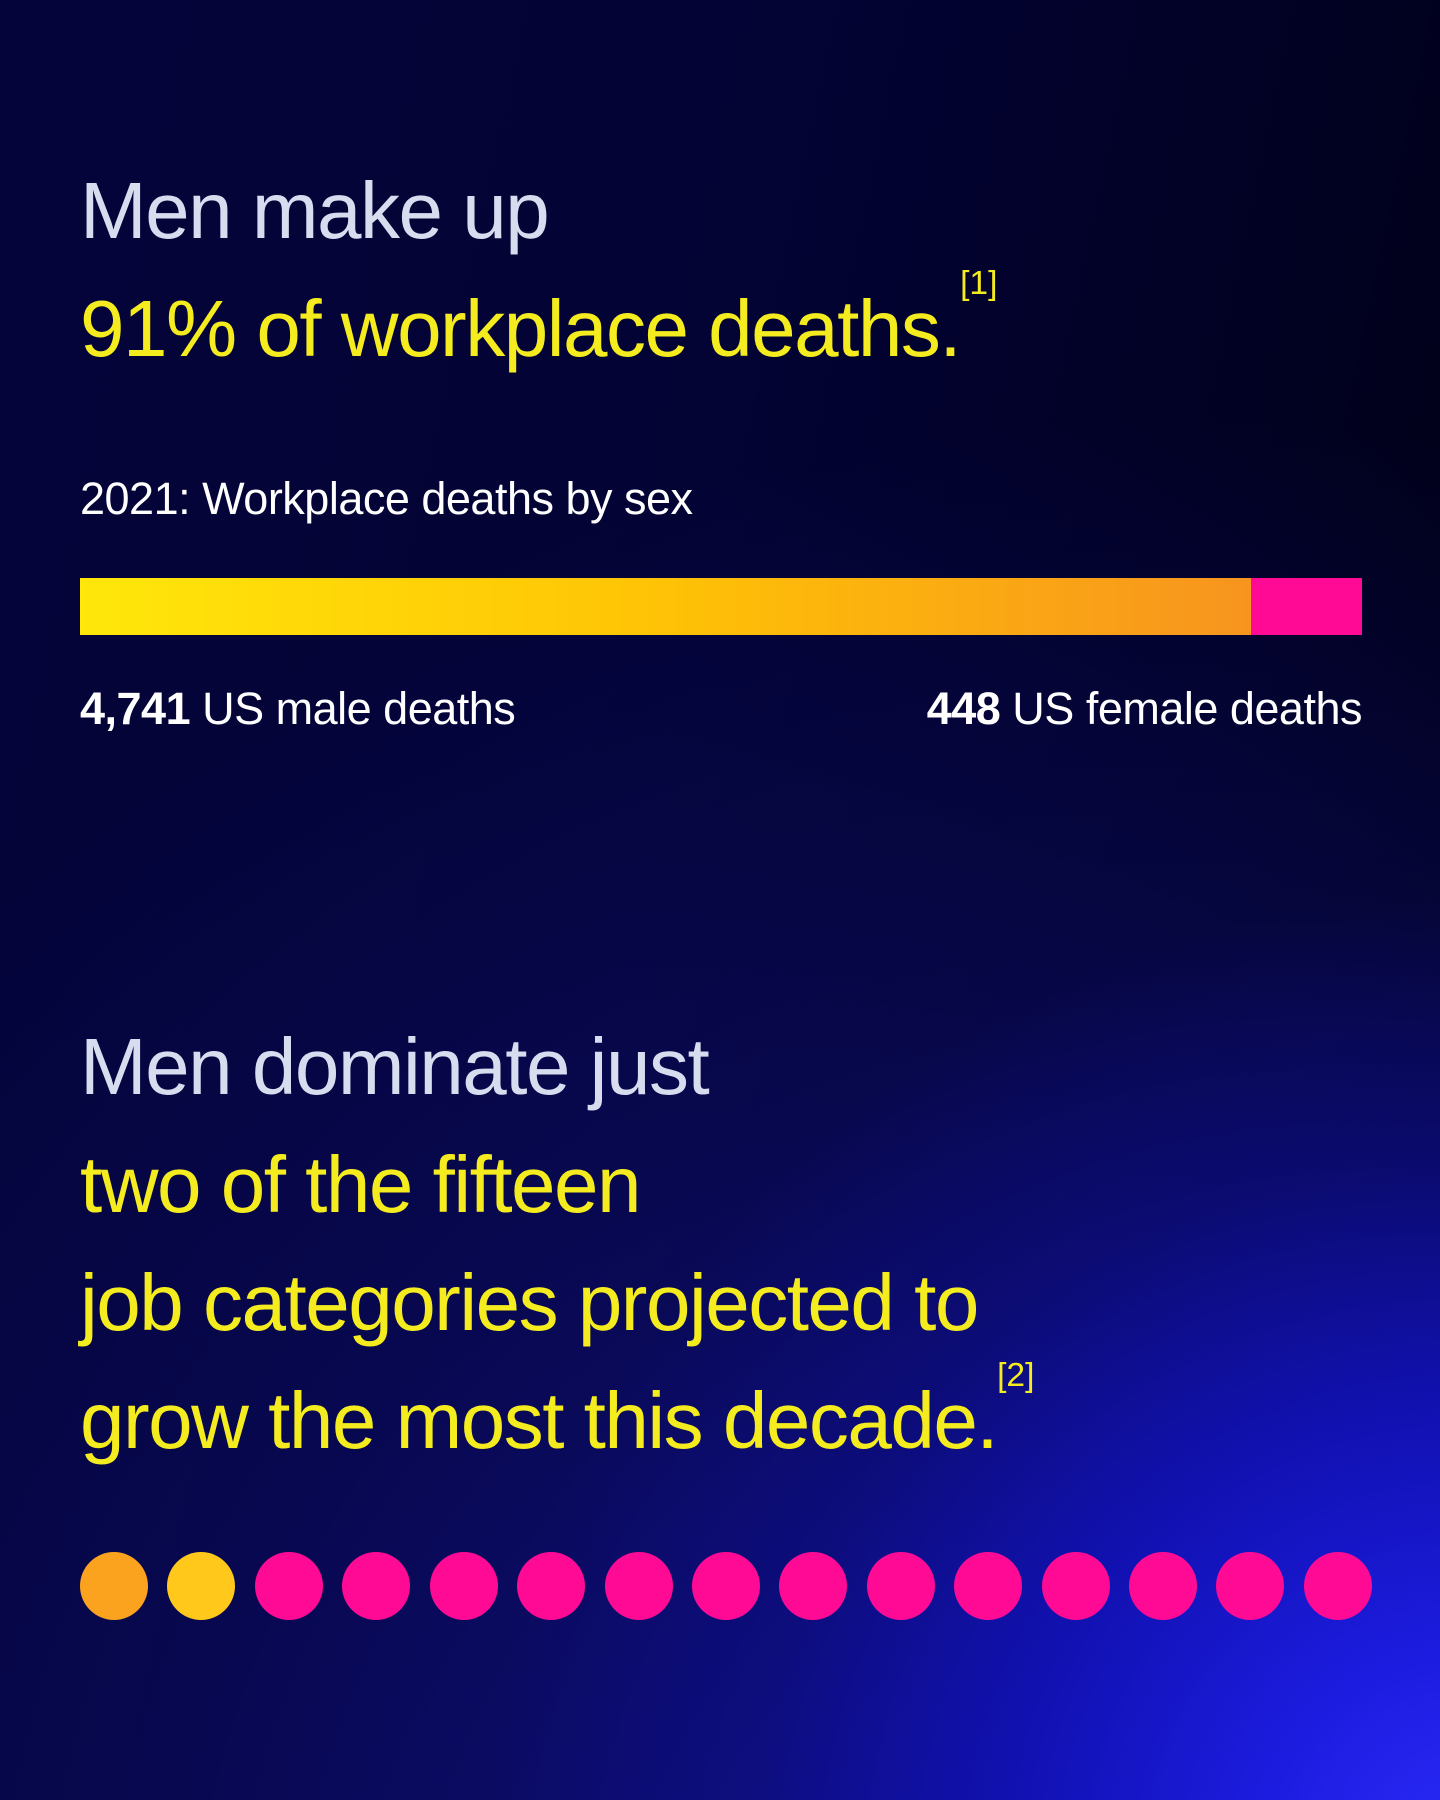 The width and height of the screenshot is (1440, 1800). What do you see at coordinates (963, 708) in the screenshot?
I see `female-deaths-value: 448` at bounding box center [963, 708].